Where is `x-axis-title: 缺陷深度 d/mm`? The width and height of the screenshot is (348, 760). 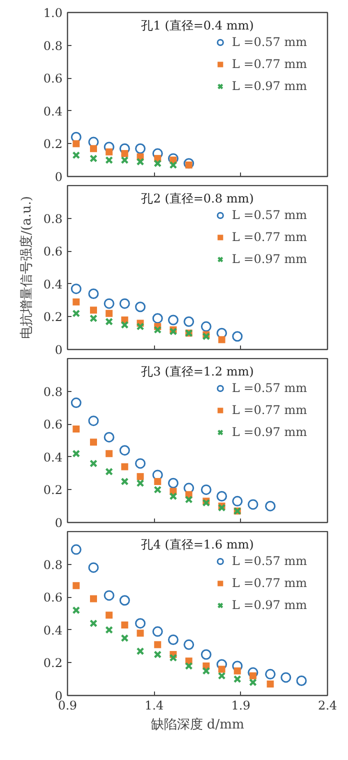 x-axis-title: 缺陷深度 d/mm is located at coordinates (197, 724).